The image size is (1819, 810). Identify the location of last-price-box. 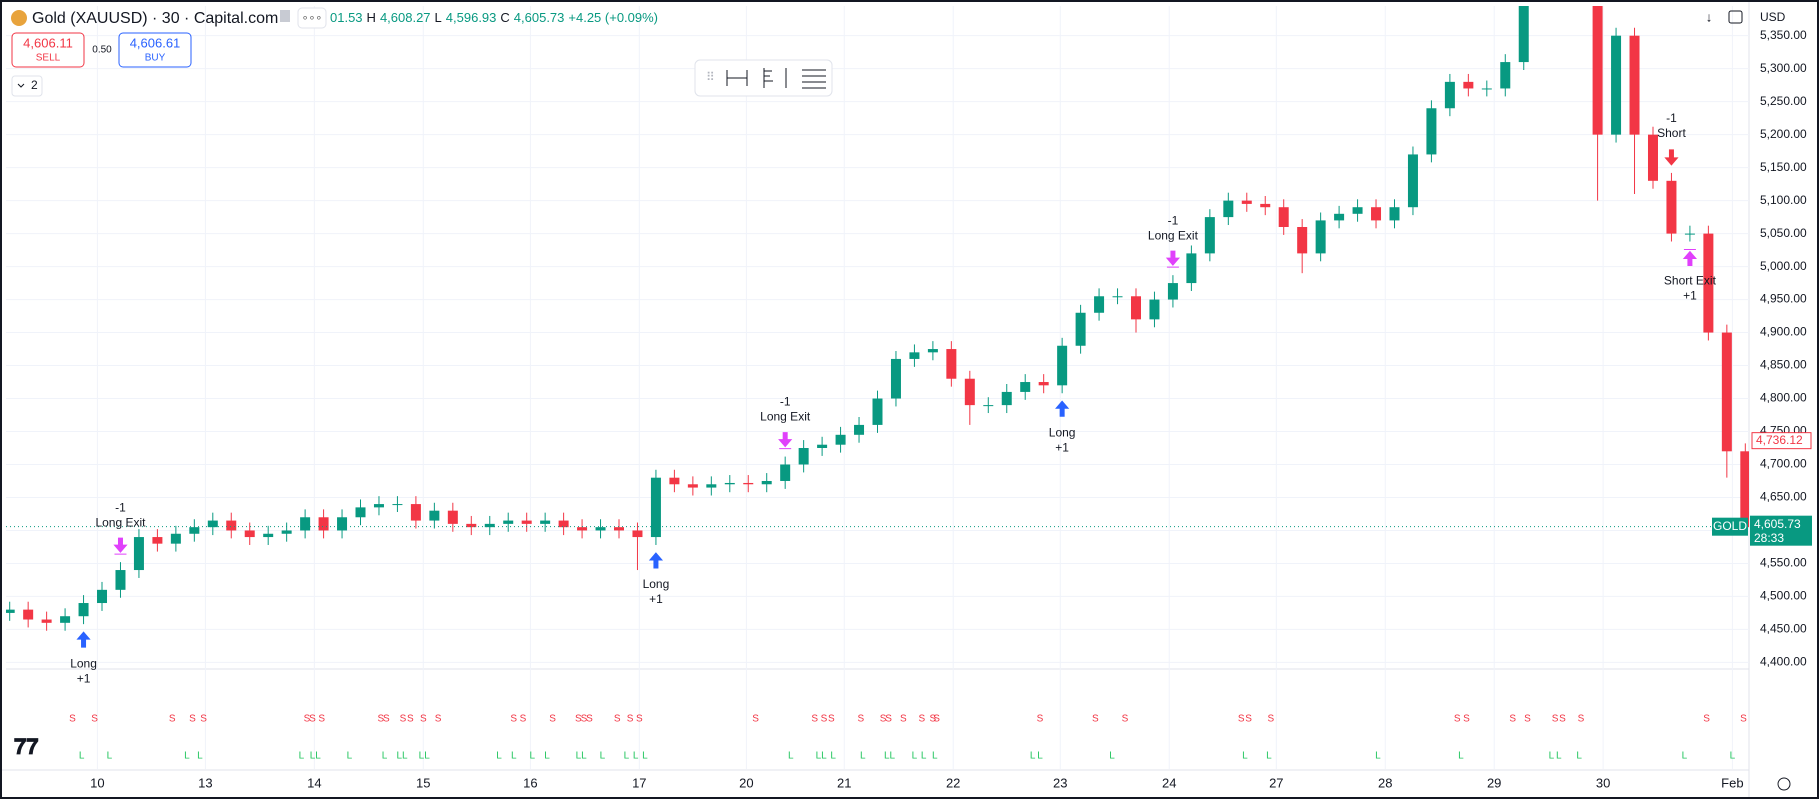
(1781, 530).